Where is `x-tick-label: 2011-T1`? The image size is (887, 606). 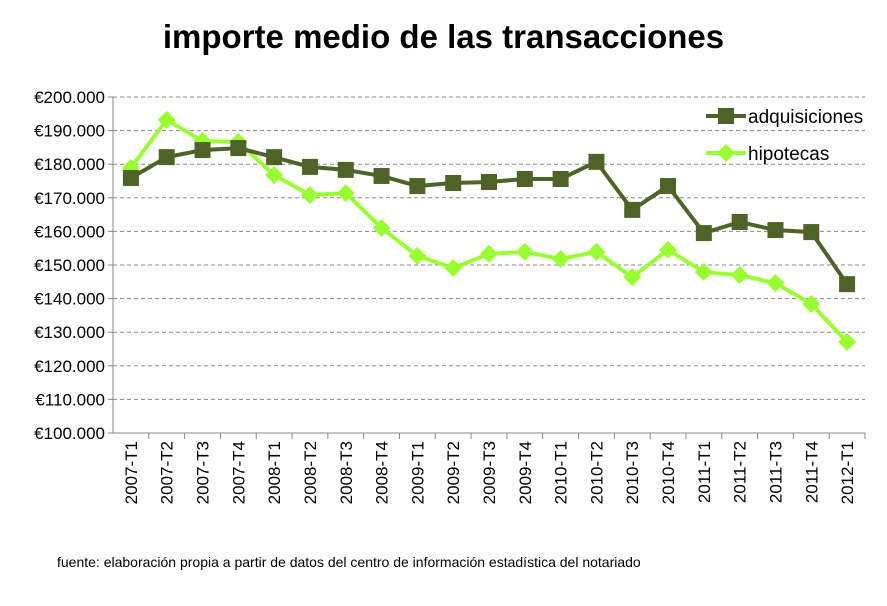
x-tick-label: 2011-T1 is located at coordinates (704, 472).